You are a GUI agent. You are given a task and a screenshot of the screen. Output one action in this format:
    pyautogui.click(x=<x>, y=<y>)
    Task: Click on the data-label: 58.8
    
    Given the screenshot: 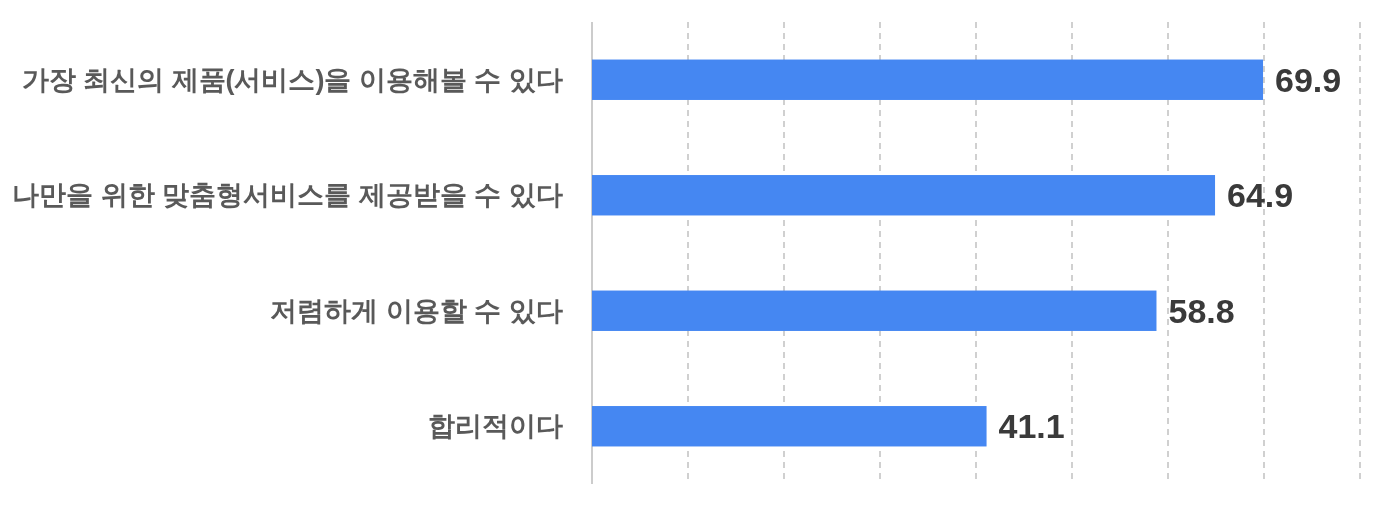 What is the action you would take?
    pyautogui.click(x=1201, y=310)
    